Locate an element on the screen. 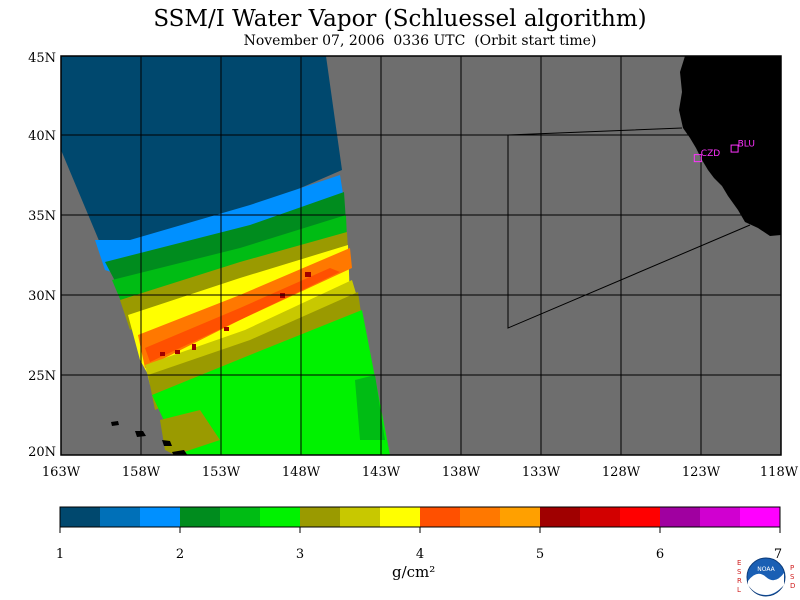  swath-band-olive-patch is located at coordinates (190, 432).